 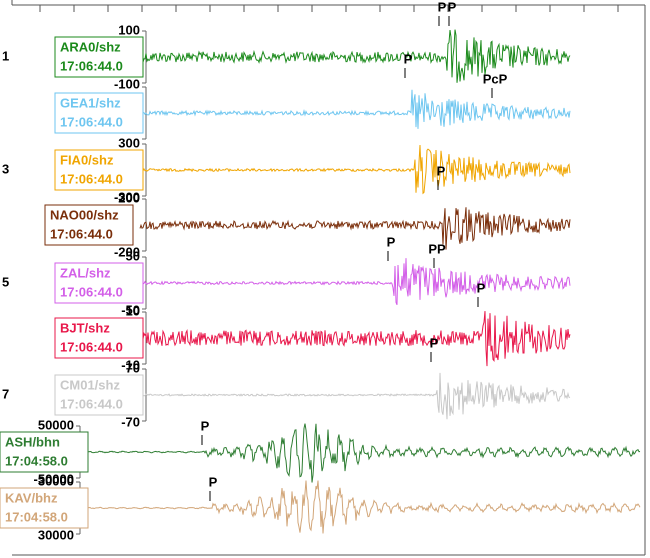 What do you see at coordinates (56, 534) in the screenshot?
I see `scale-bottom: 30000` at bounding box center [56, 534].